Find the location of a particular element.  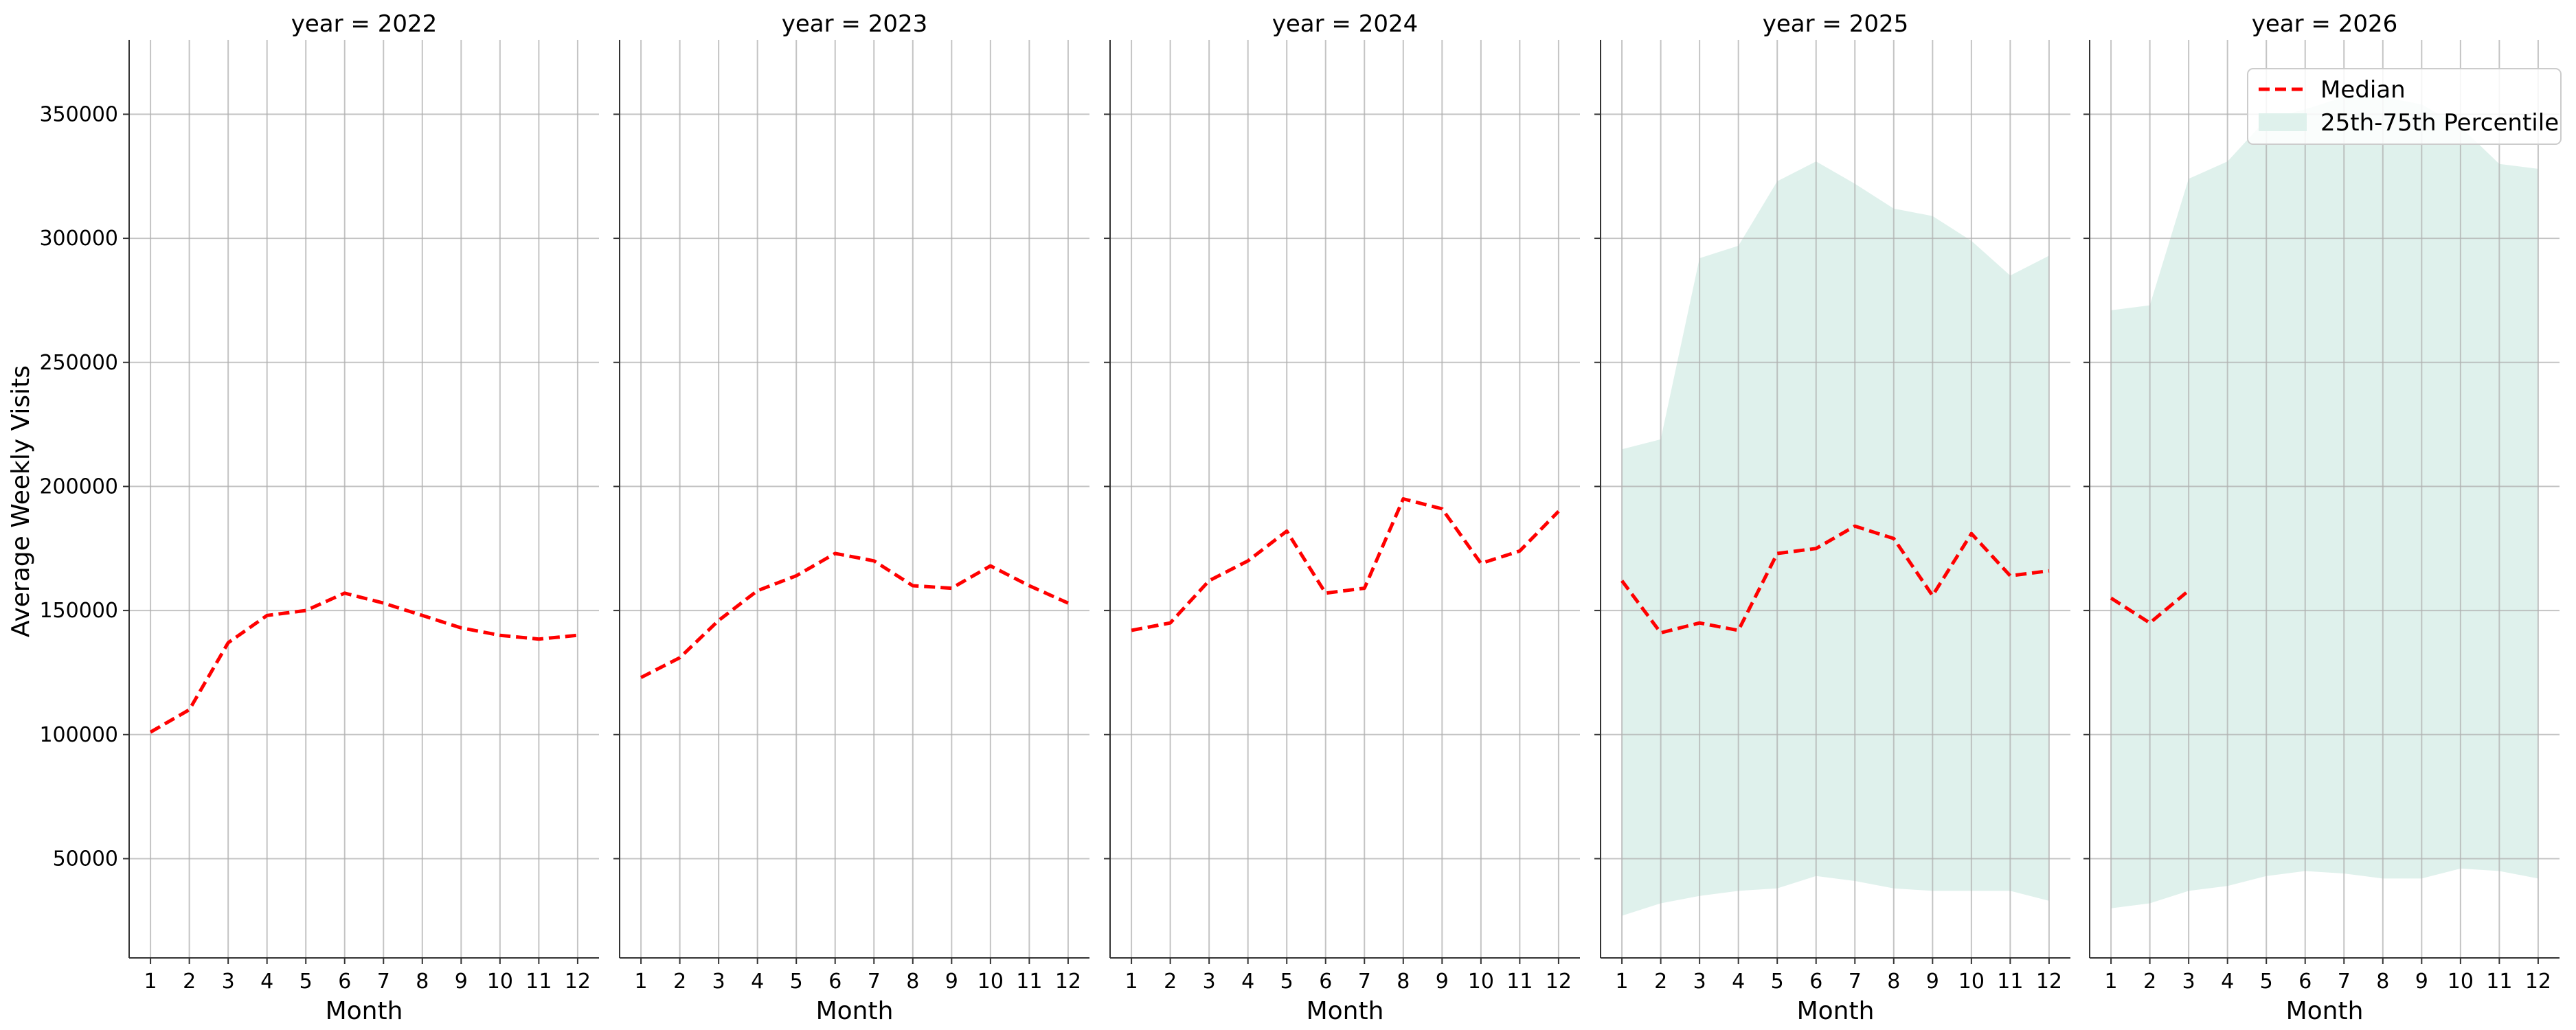

y-tick-label: 200000 is located at coordinates (78, 486).